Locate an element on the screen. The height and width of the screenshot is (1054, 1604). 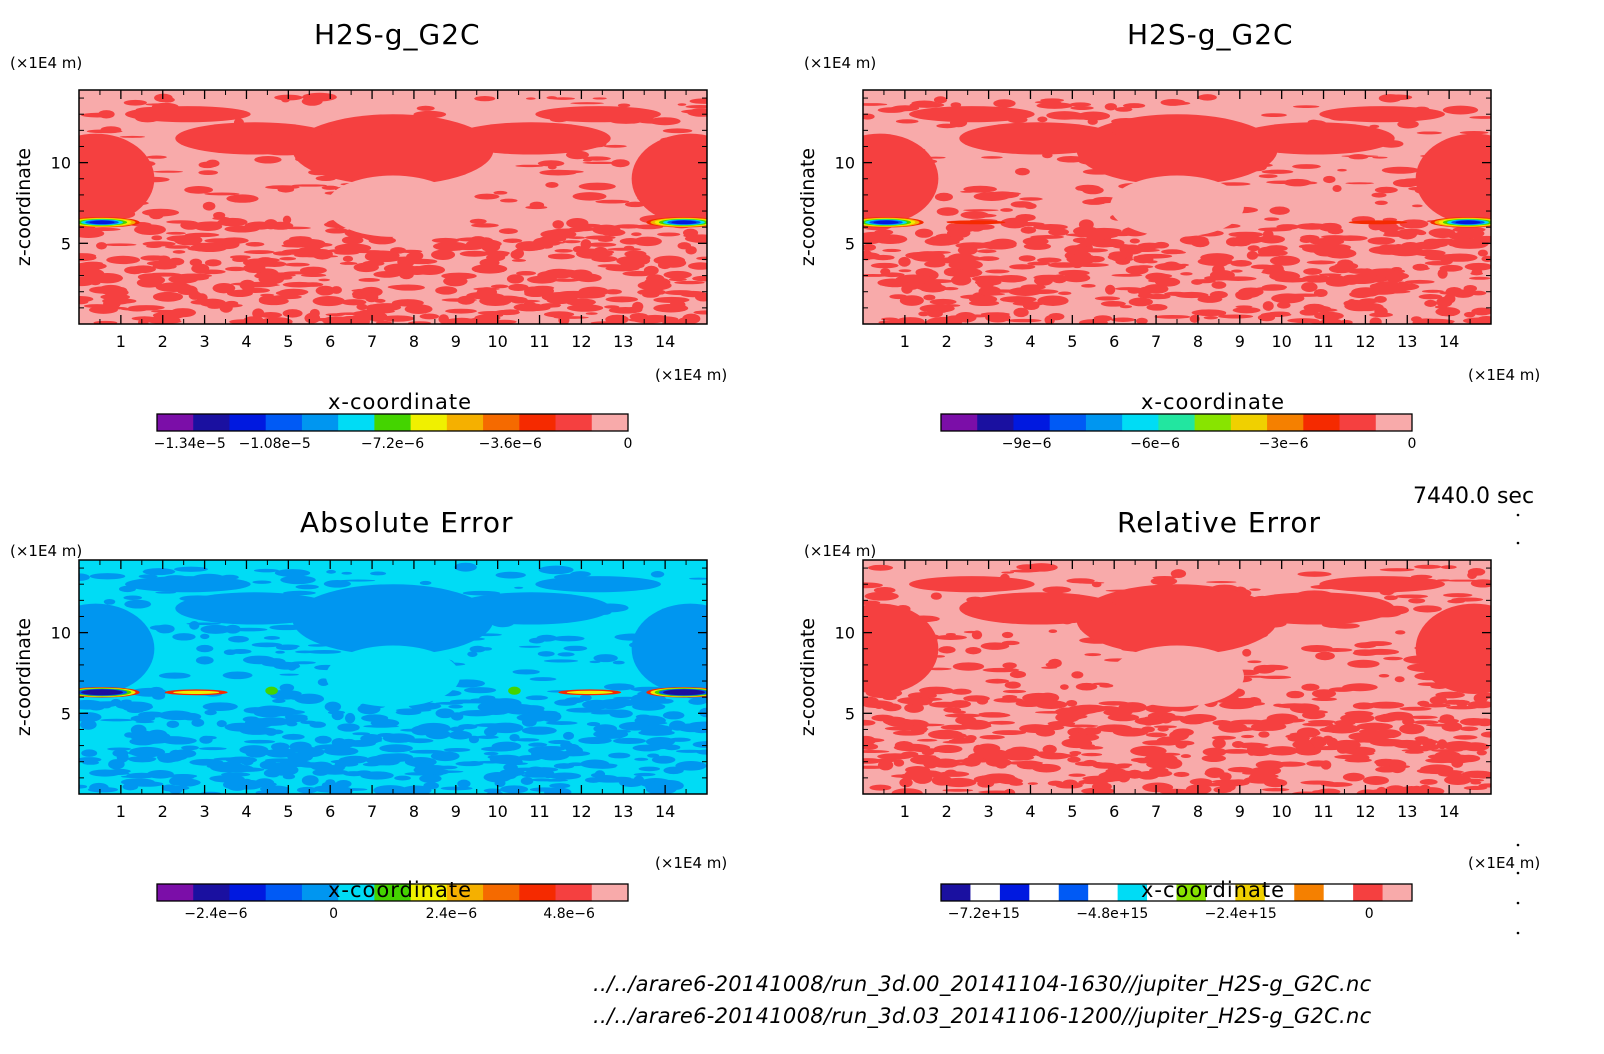
x-tick-label: 7 is located at coordinates (372, 811).